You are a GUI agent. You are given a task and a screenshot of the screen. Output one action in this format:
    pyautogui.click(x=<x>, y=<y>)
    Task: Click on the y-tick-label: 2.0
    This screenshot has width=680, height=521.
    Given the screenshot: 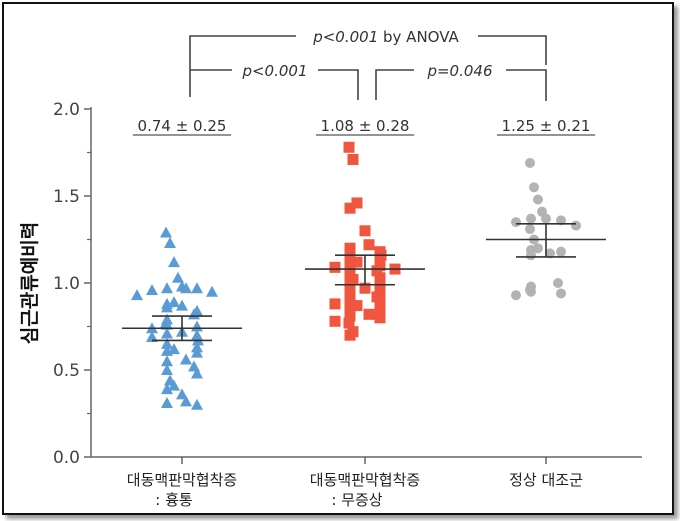 What is the action you would take?
    pyautogui.click(x=66, y=110)
    